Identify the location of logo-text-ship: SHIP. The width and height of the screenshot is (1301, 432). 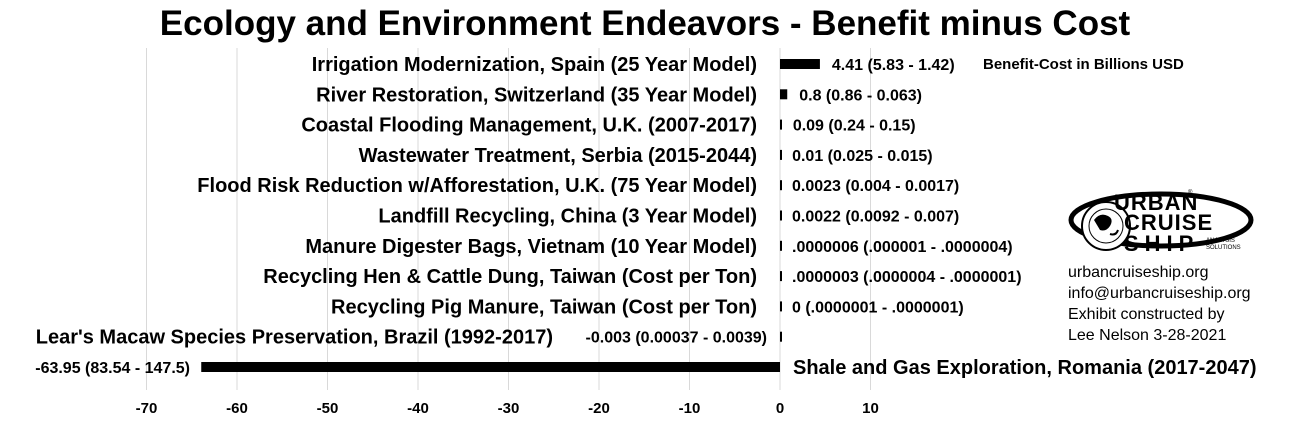
(1162, 243).